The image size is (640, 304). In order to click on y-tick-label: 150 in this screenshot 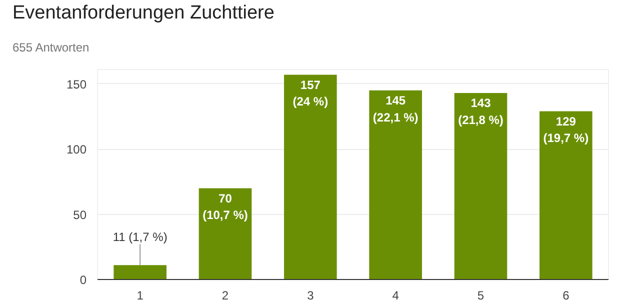, I will do `click(76, 84)`.